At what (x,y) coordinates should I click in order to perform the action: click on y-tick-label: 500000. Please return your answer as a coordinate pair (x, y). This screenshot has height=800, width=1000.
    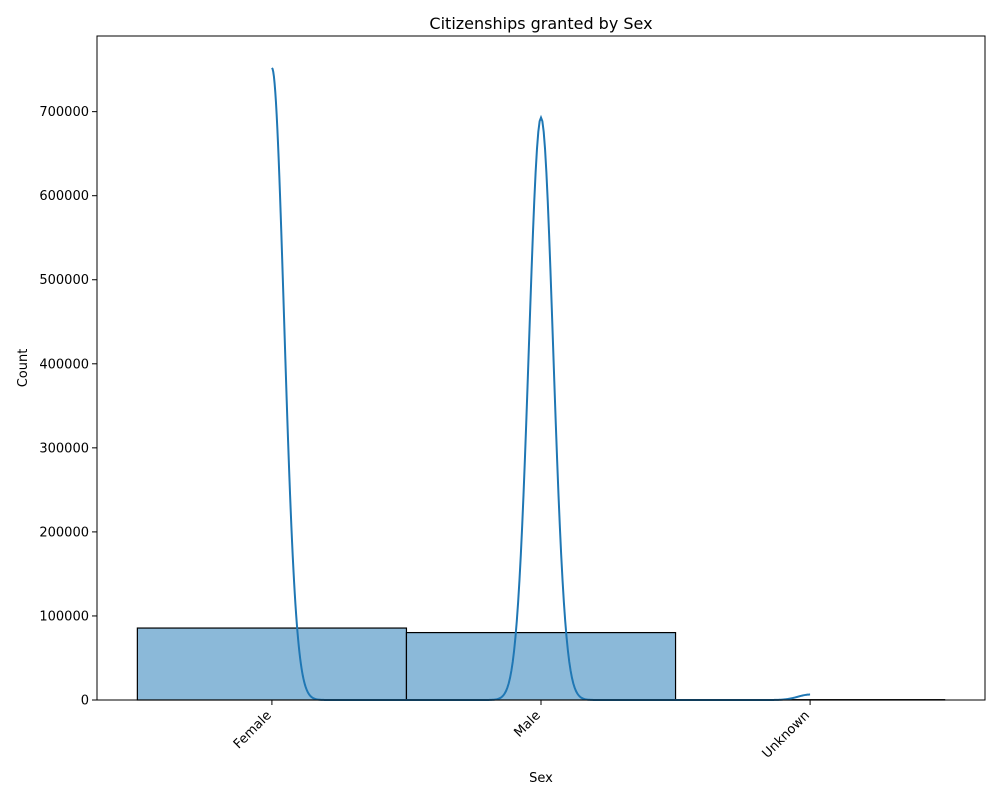
    Looking at the image, I should click on (64, 280).